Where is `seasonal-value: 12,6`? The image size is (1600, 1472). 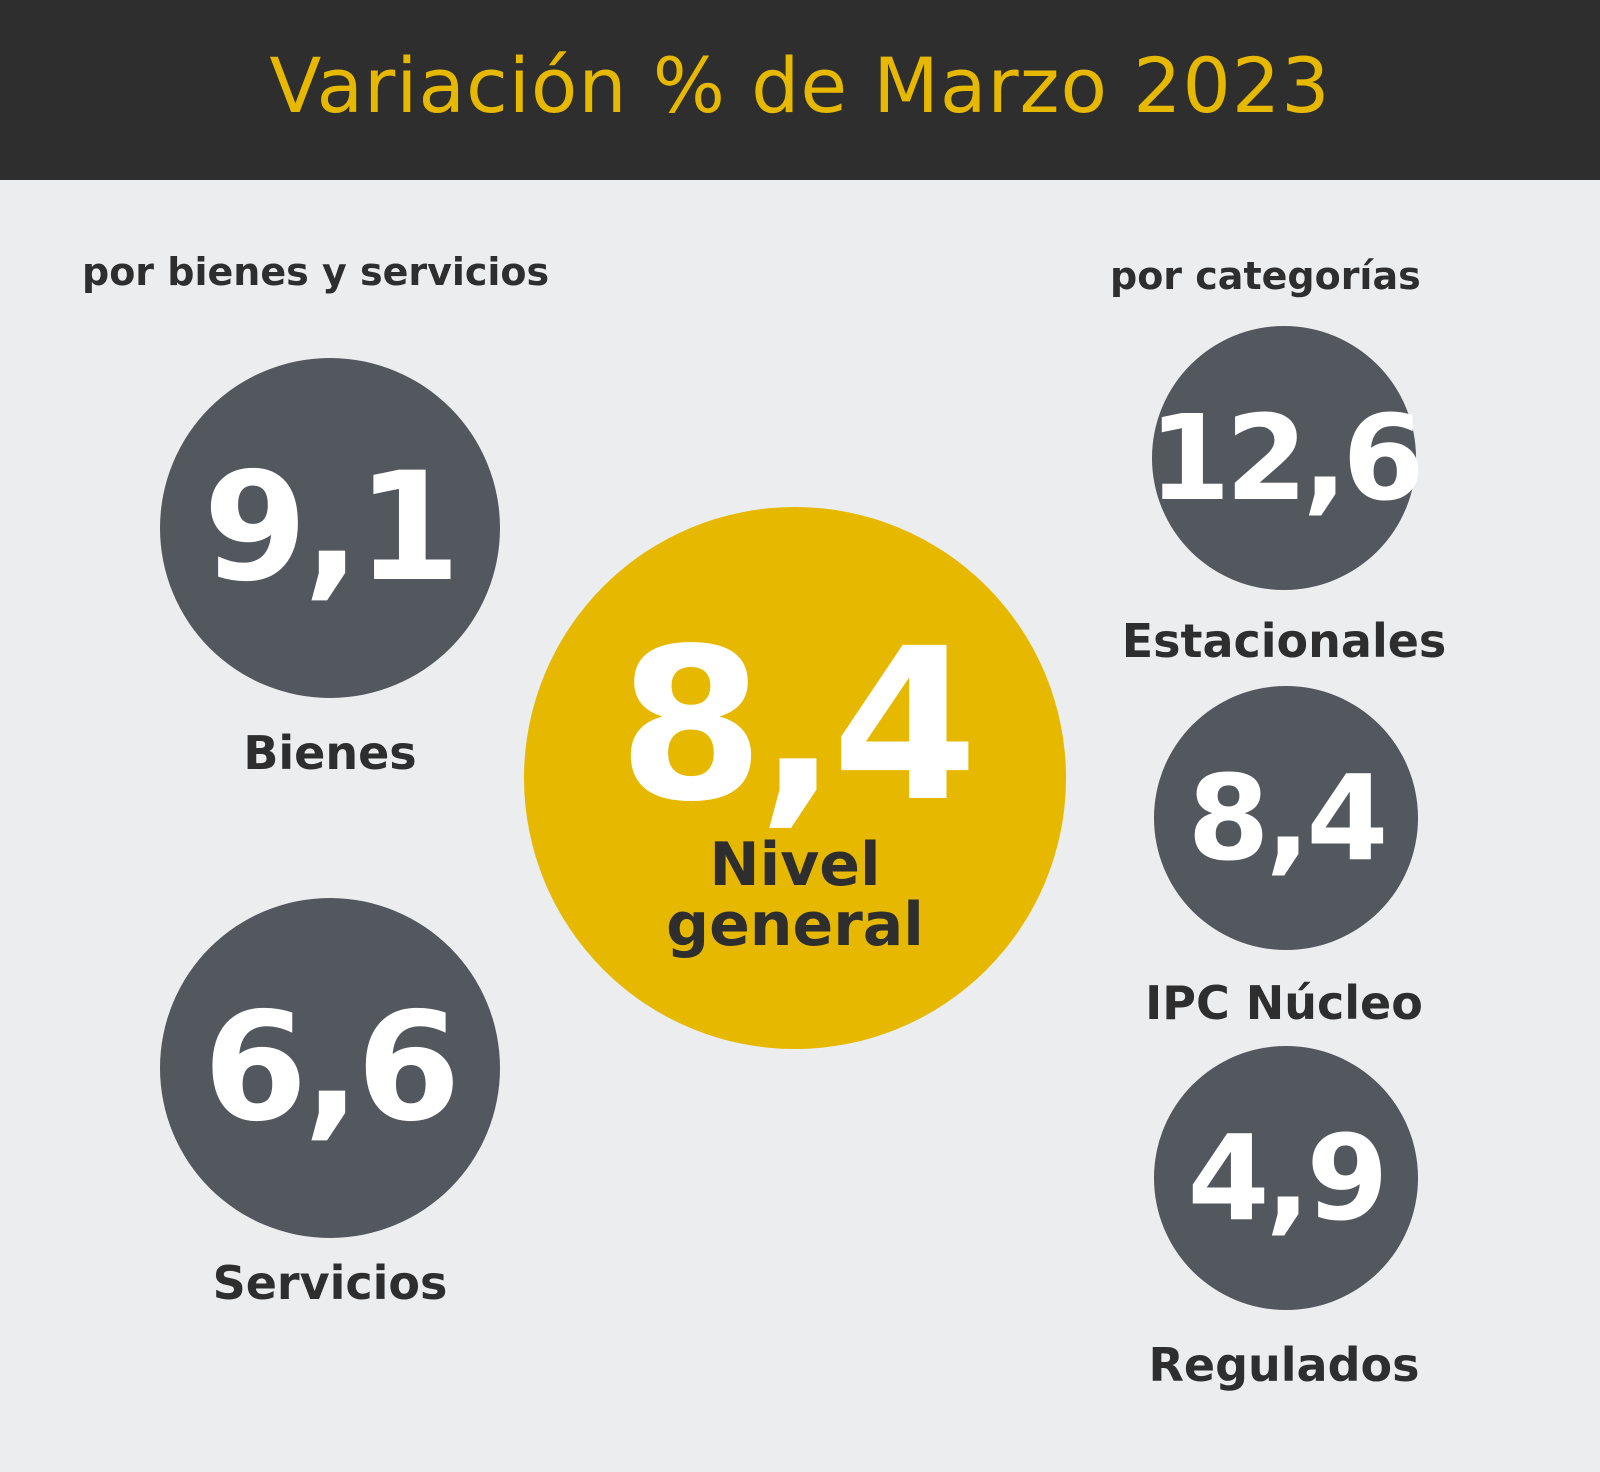
seasonal-value: 12,6 is located at coordinates (1286, 458).